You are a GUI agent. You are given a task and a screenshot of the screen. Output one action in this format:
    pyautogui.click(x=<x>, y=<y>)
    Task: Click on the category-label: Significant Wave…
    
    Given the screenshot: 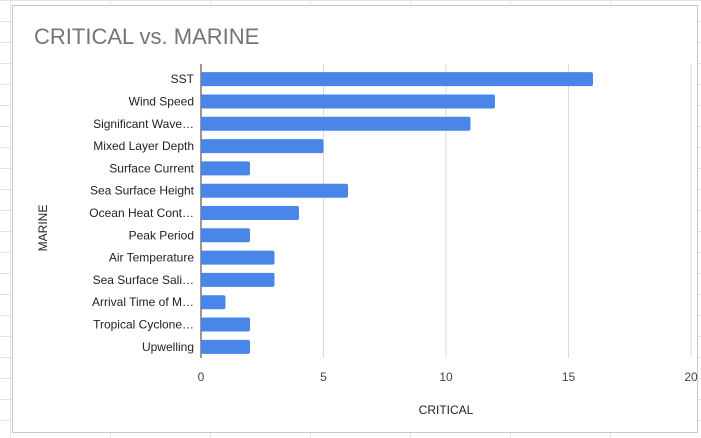 What is the action you would take?
    pyautogui.click(x=143, y=124)
    